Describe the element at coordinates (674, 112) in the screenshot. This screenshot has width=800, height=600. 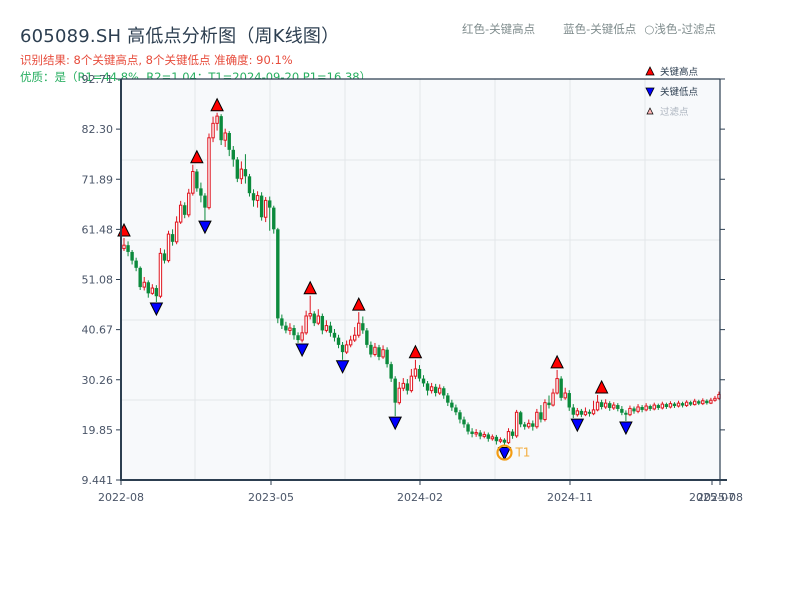
I see `legend-label: 过滤点` at that location.